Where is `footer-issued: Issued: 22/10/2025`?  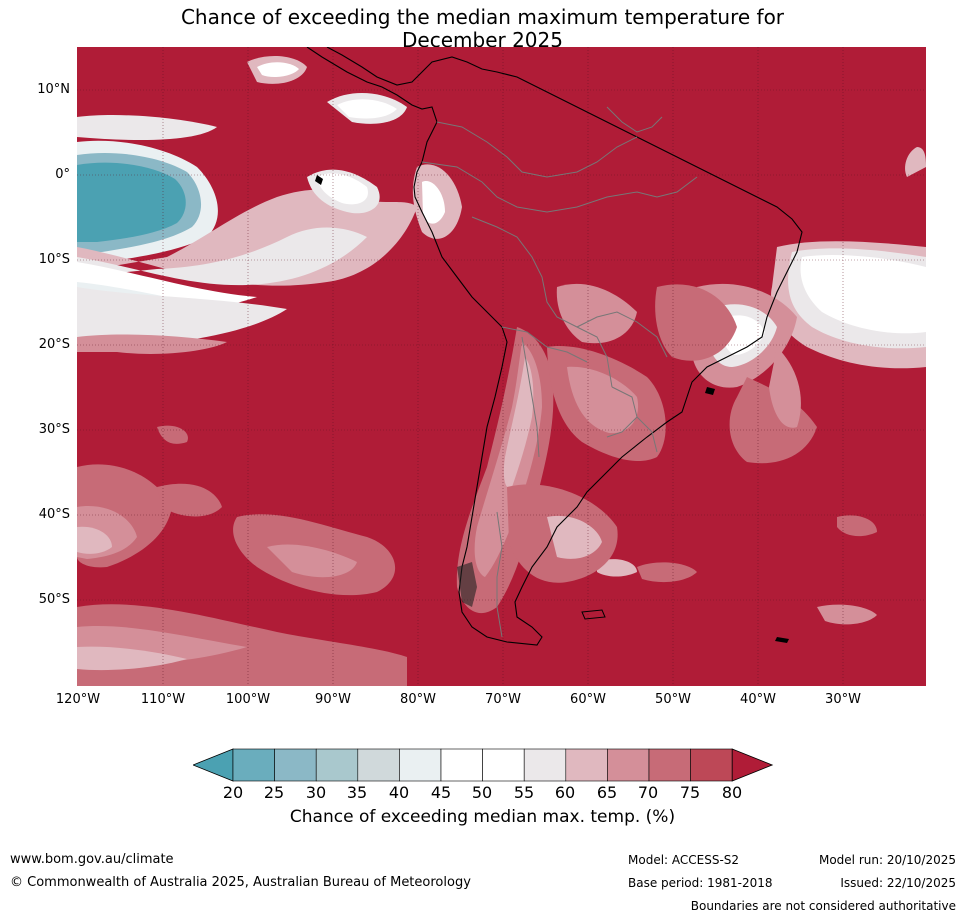 footer-issued: Issued: 22/10/2025 is located at coordinates (898, 883).